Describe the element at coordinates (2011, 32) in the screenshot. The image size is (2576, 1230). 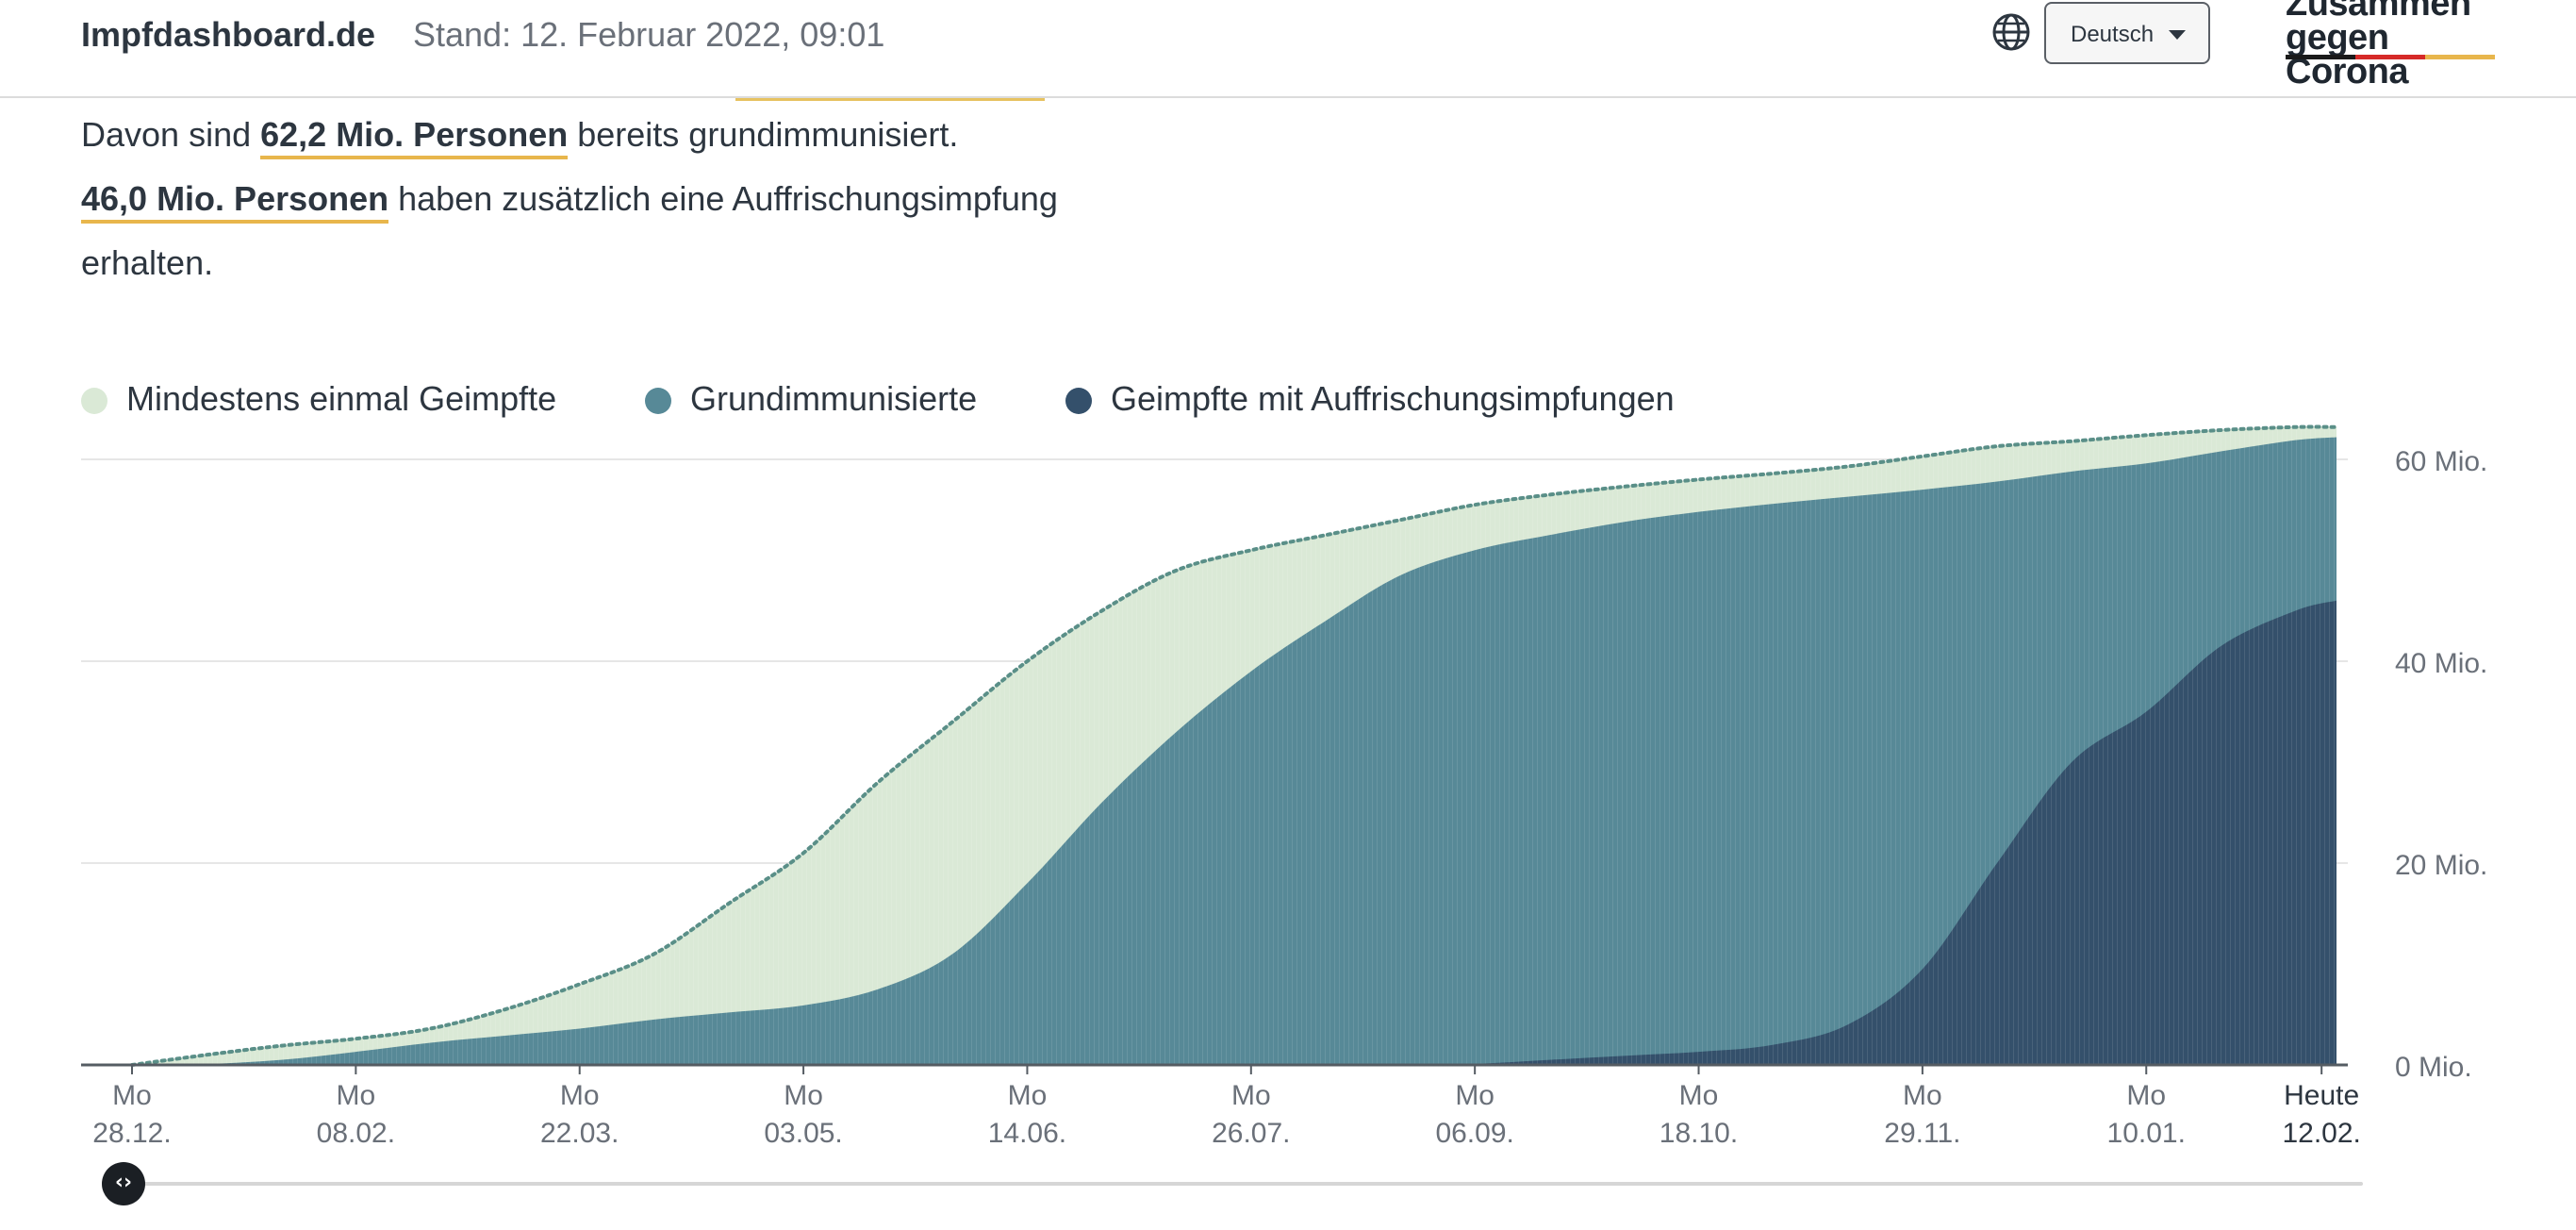
I see `globe-icon` at that location.